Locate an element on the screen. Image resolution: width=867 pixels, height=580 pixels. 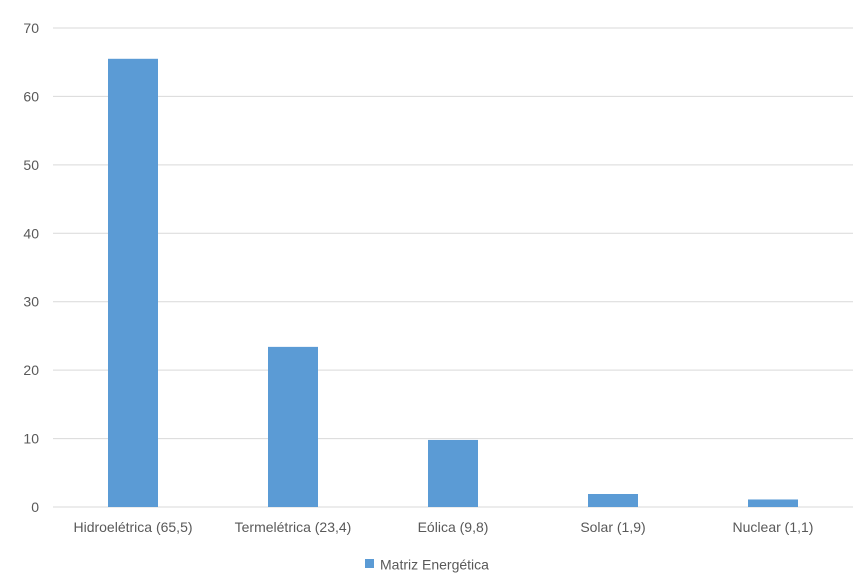
y-tick-label: 10 is located at coordinates (31, 439).